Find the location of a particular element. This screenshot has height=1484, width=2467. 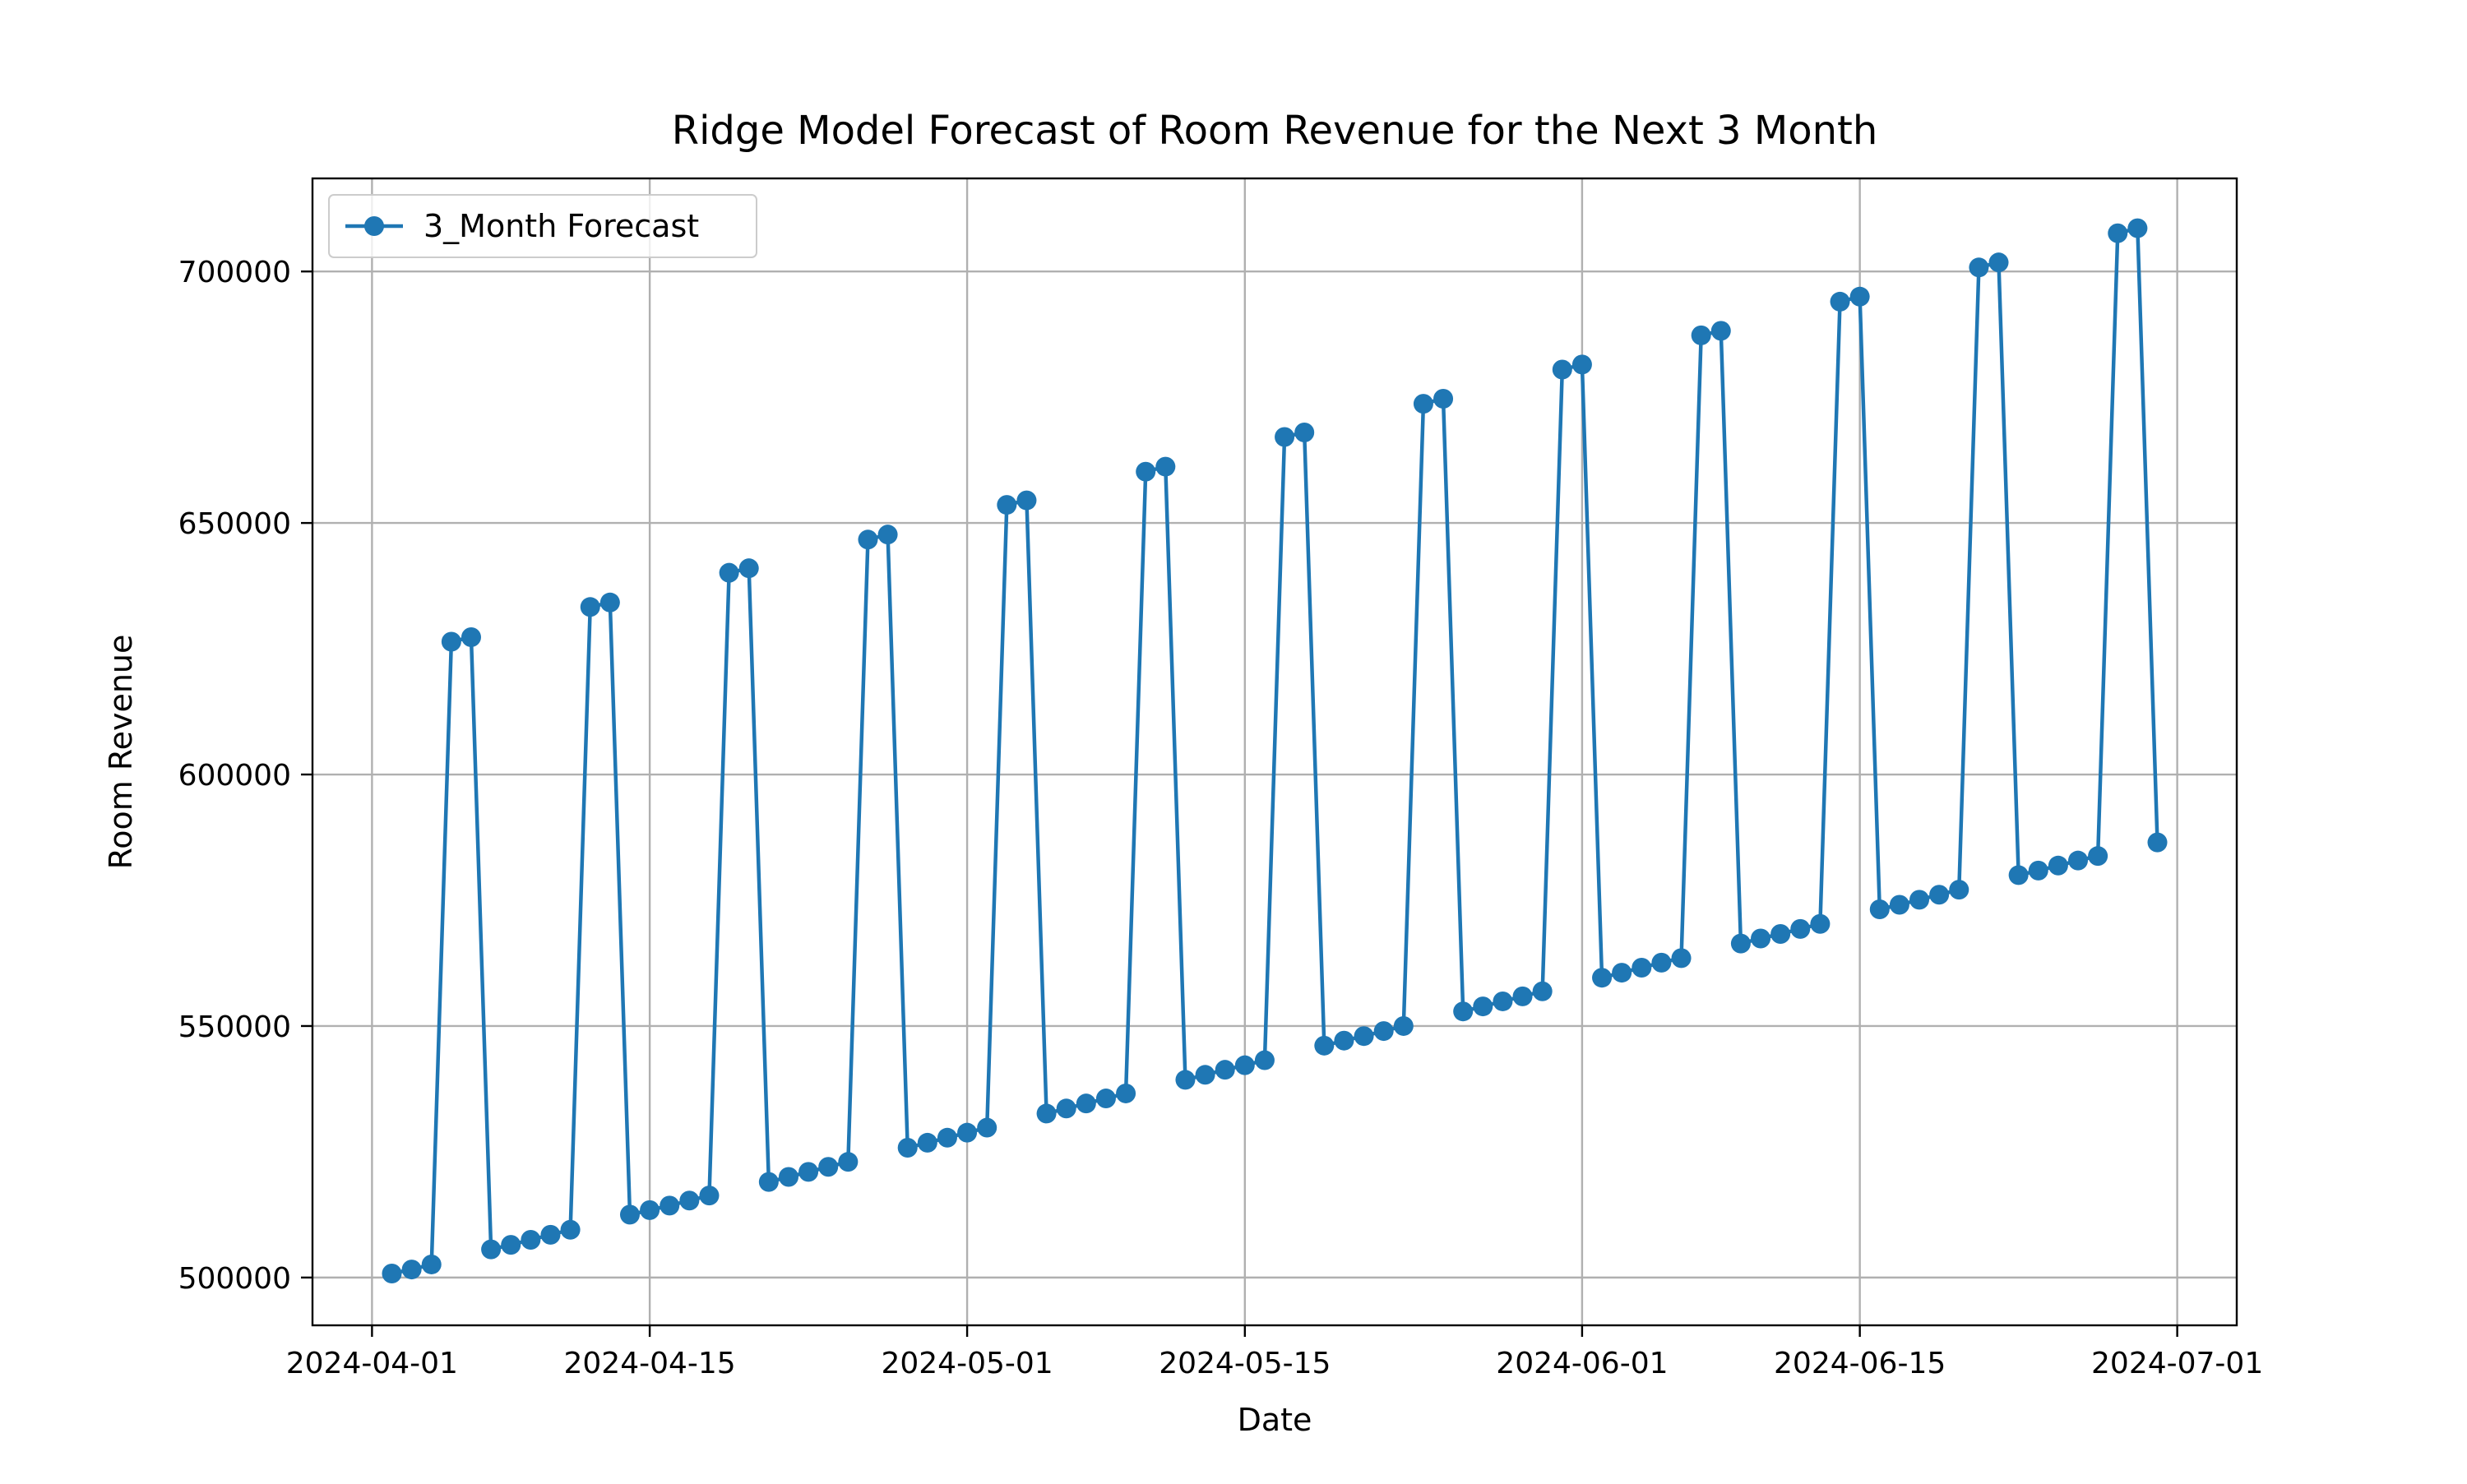

x-tick-label: 2024-04-01 is located at coordinates (372, 1363).